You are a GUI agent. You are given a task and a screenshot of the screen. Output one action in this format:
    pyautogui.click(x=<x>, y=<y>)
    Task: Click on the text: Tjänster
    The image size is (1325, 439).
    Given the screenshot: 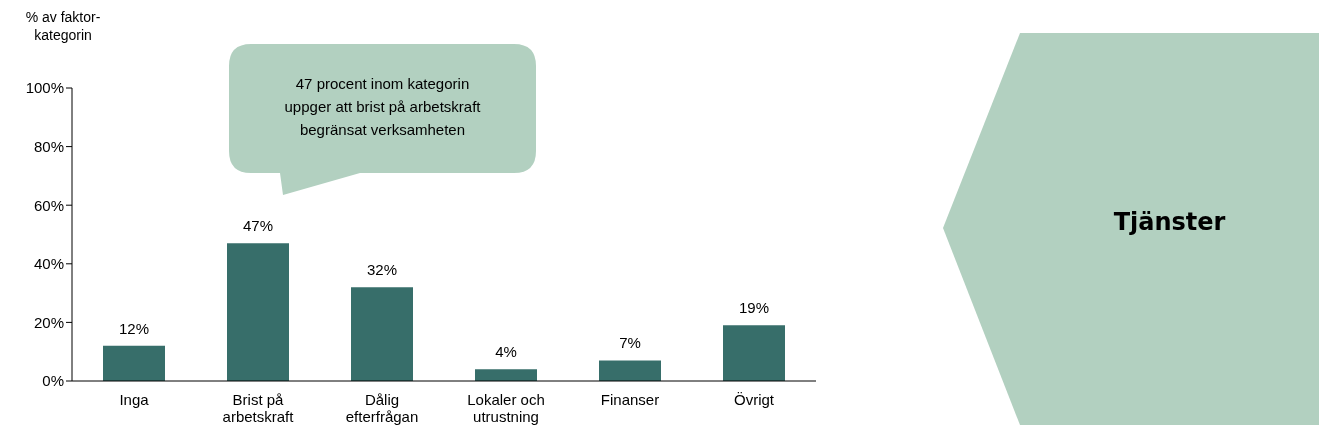 What is the action you would take?
    pyautogui.click(x=1169, y=222)
    